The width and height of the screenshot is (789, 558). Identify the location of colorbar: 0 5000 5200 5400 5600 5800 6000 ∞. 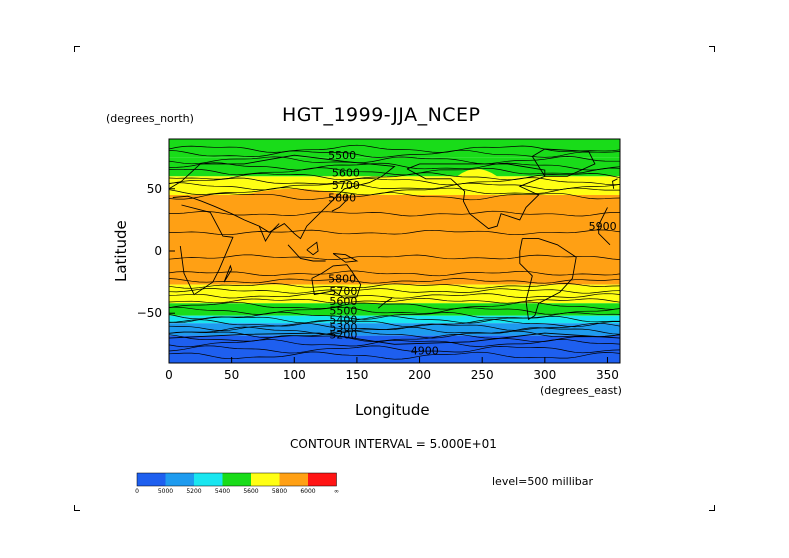
(237, 483).